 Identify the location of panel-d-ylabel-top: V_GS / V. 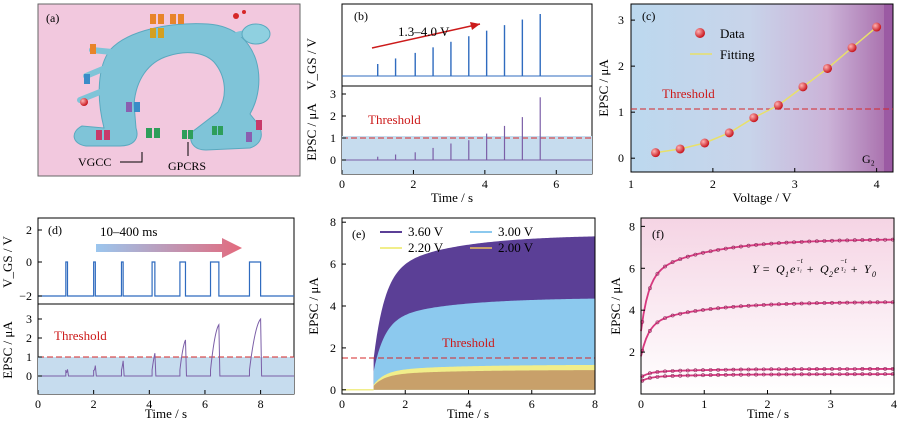
(7, 262).